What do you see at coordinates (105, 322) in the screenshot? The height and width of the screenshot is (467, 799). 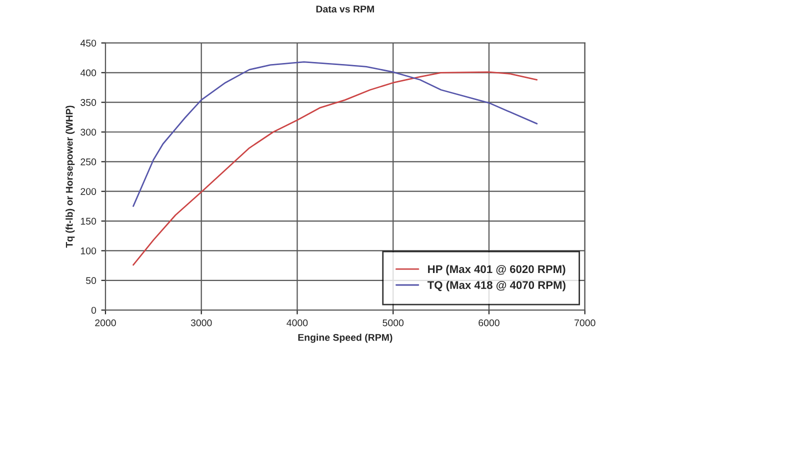 I see `x-tick-label: 2000` at bounding box center [105, 322].